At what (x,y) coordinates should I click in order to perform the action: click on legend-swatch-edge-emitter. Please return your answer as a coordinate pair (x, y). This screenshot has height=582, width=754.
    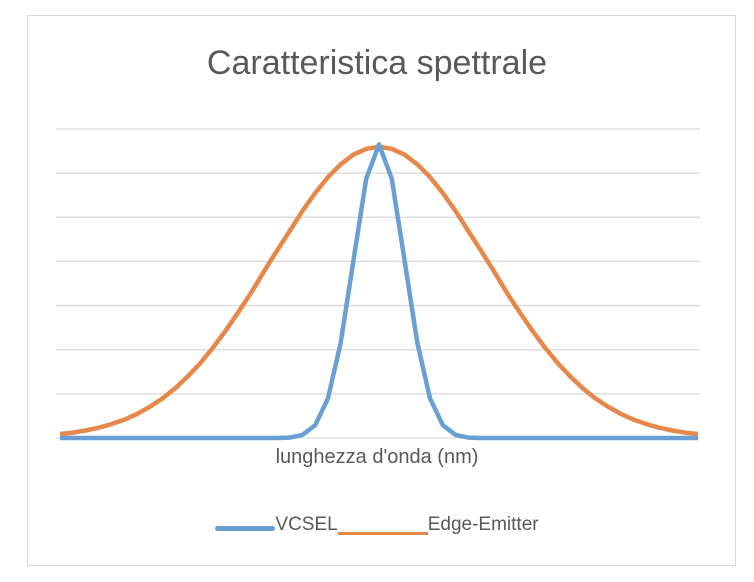
    Looking at the image, I should click on (382, 533).